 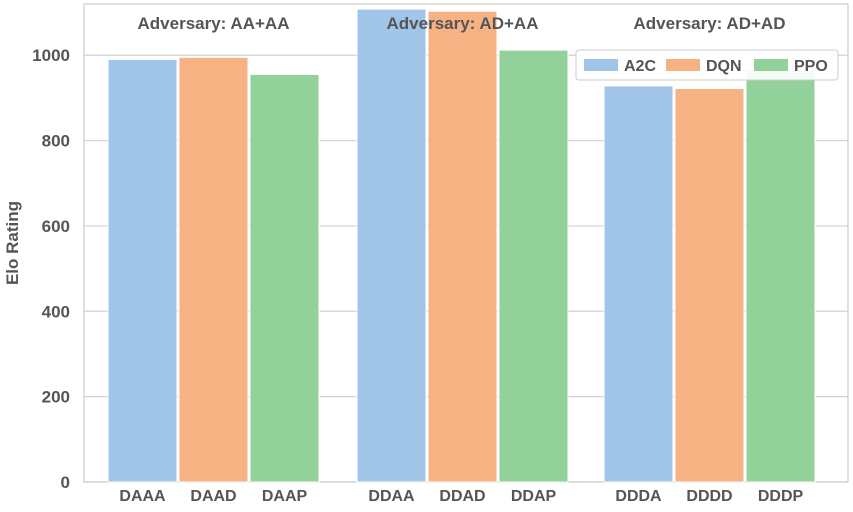 What do you see at coordinates (142, 496) in the screenshot?
I see `x-tick-label-DAAA: DAAA` at bounding box center [142, 496].